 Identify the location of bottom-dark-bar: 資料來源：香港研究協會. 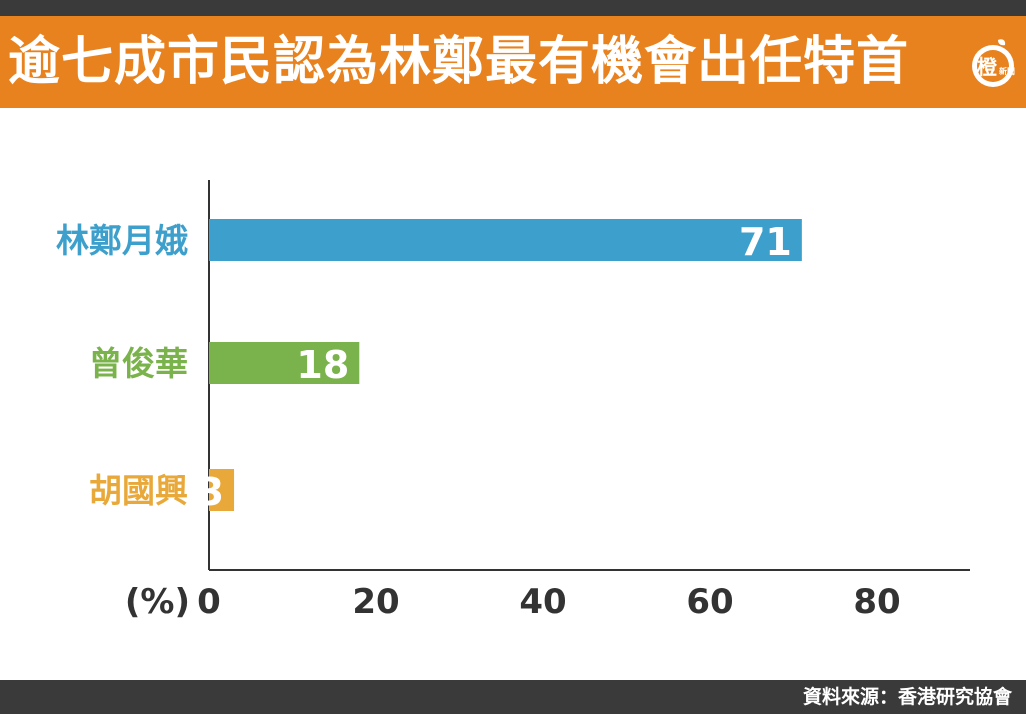
(513, 697).